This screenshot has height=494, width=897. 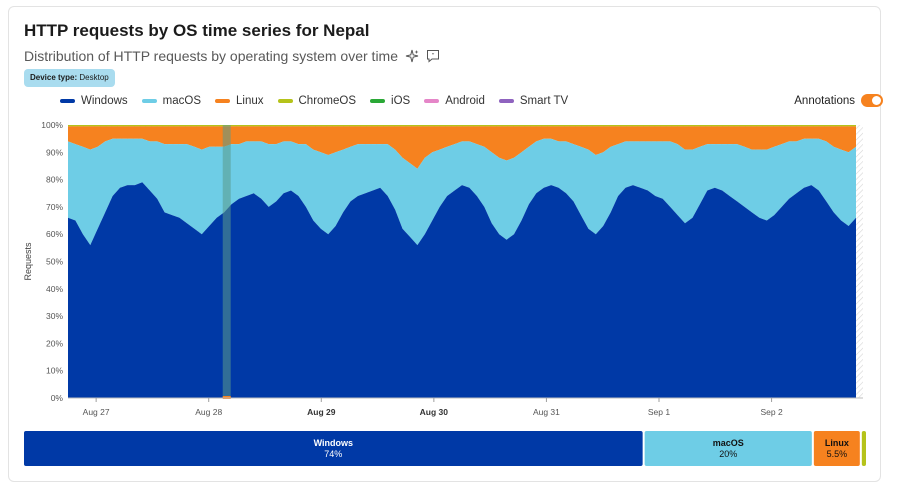 I want to click on legend-item-android: Android, so click(x=454, y=101).